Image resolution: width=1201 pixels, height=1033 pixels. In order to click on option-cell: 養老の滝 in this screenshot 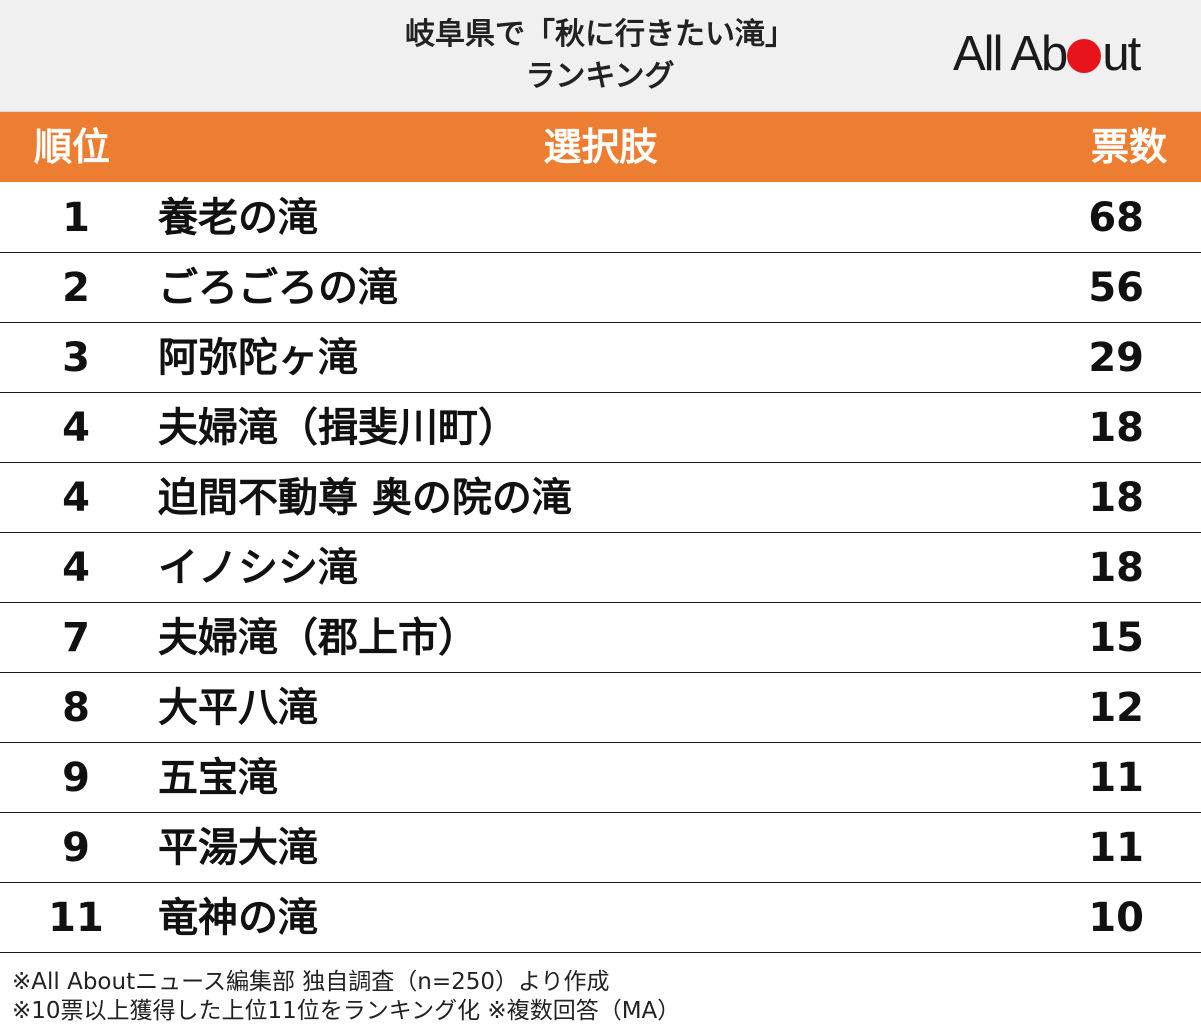, I will do `click(238, 218)`.